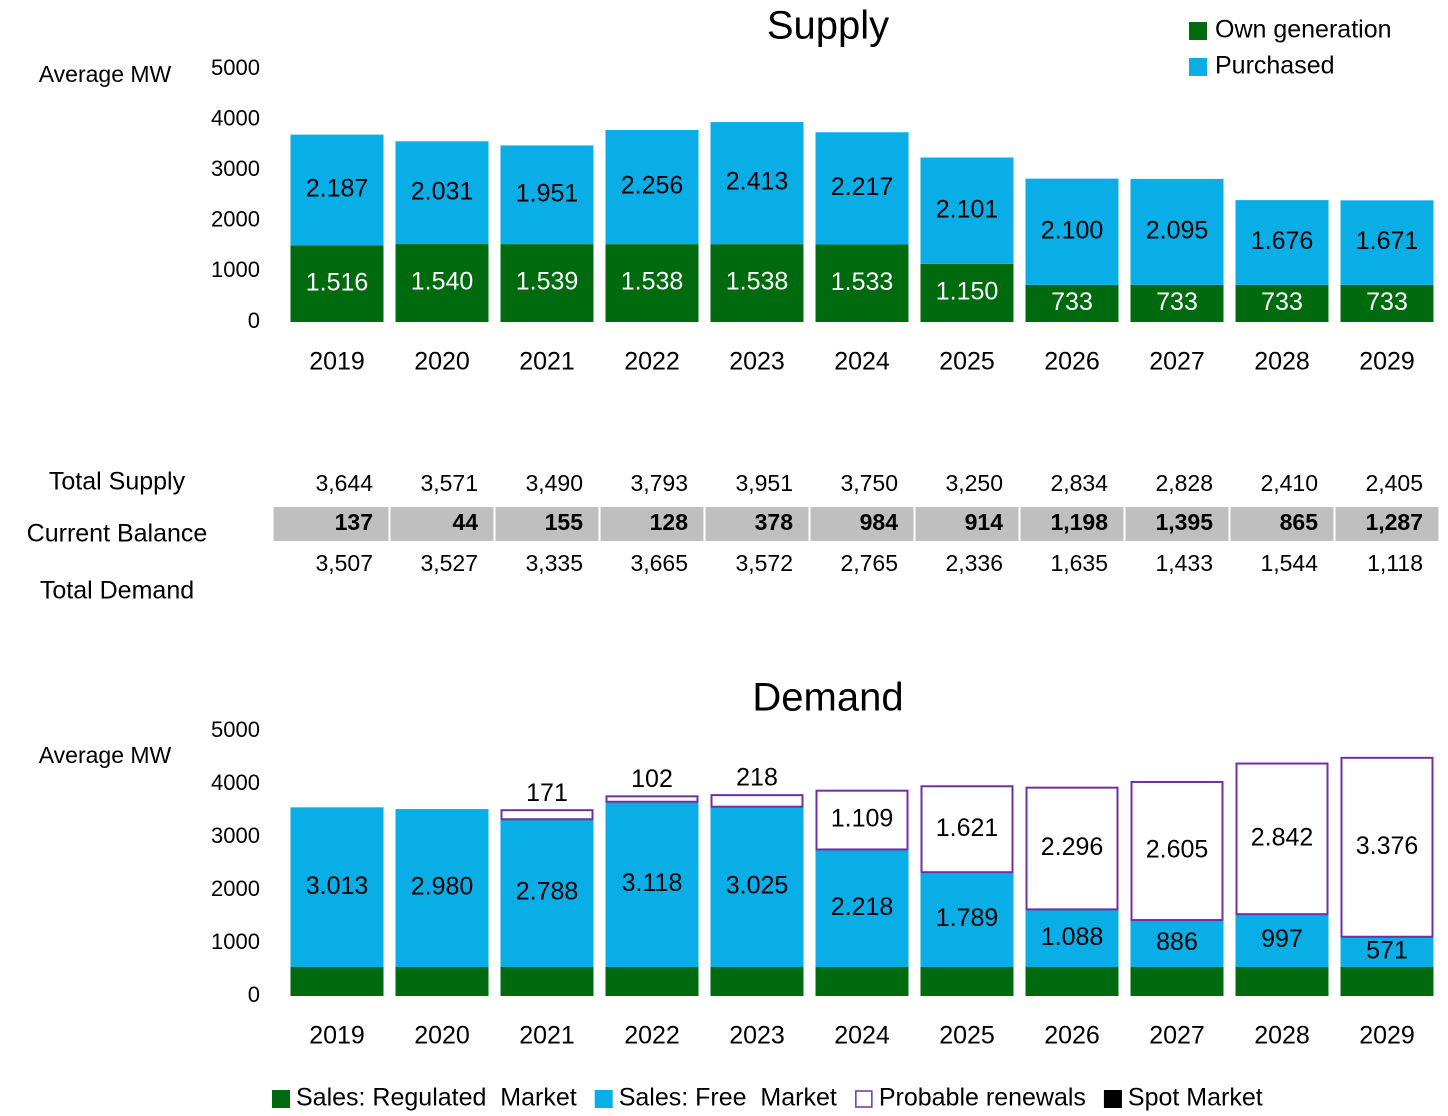 Image resolution: width=1448 pixels, height=1116 pixels. I want to click on table-cell: 3,571, so click(449, 483).